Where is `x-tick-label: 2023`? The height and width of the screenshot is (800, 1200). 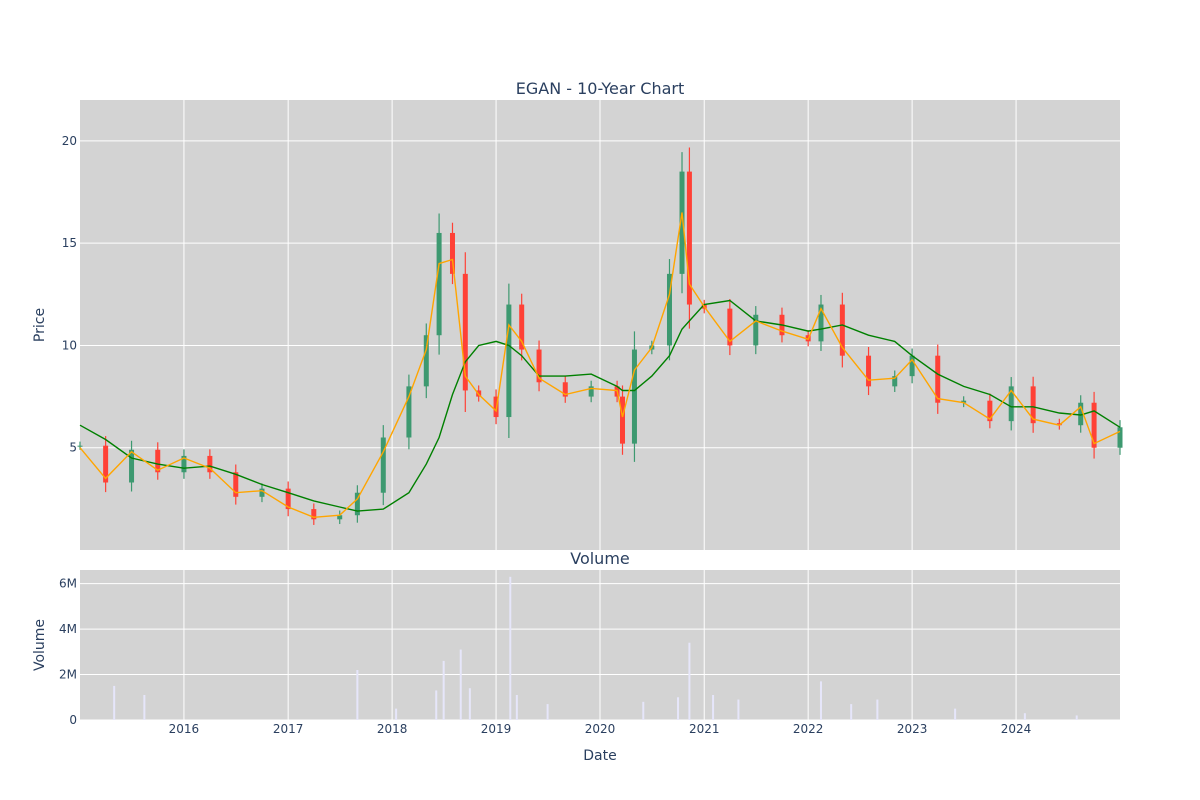 x-tick-label: 2023 is located at coordinates (912, 729).